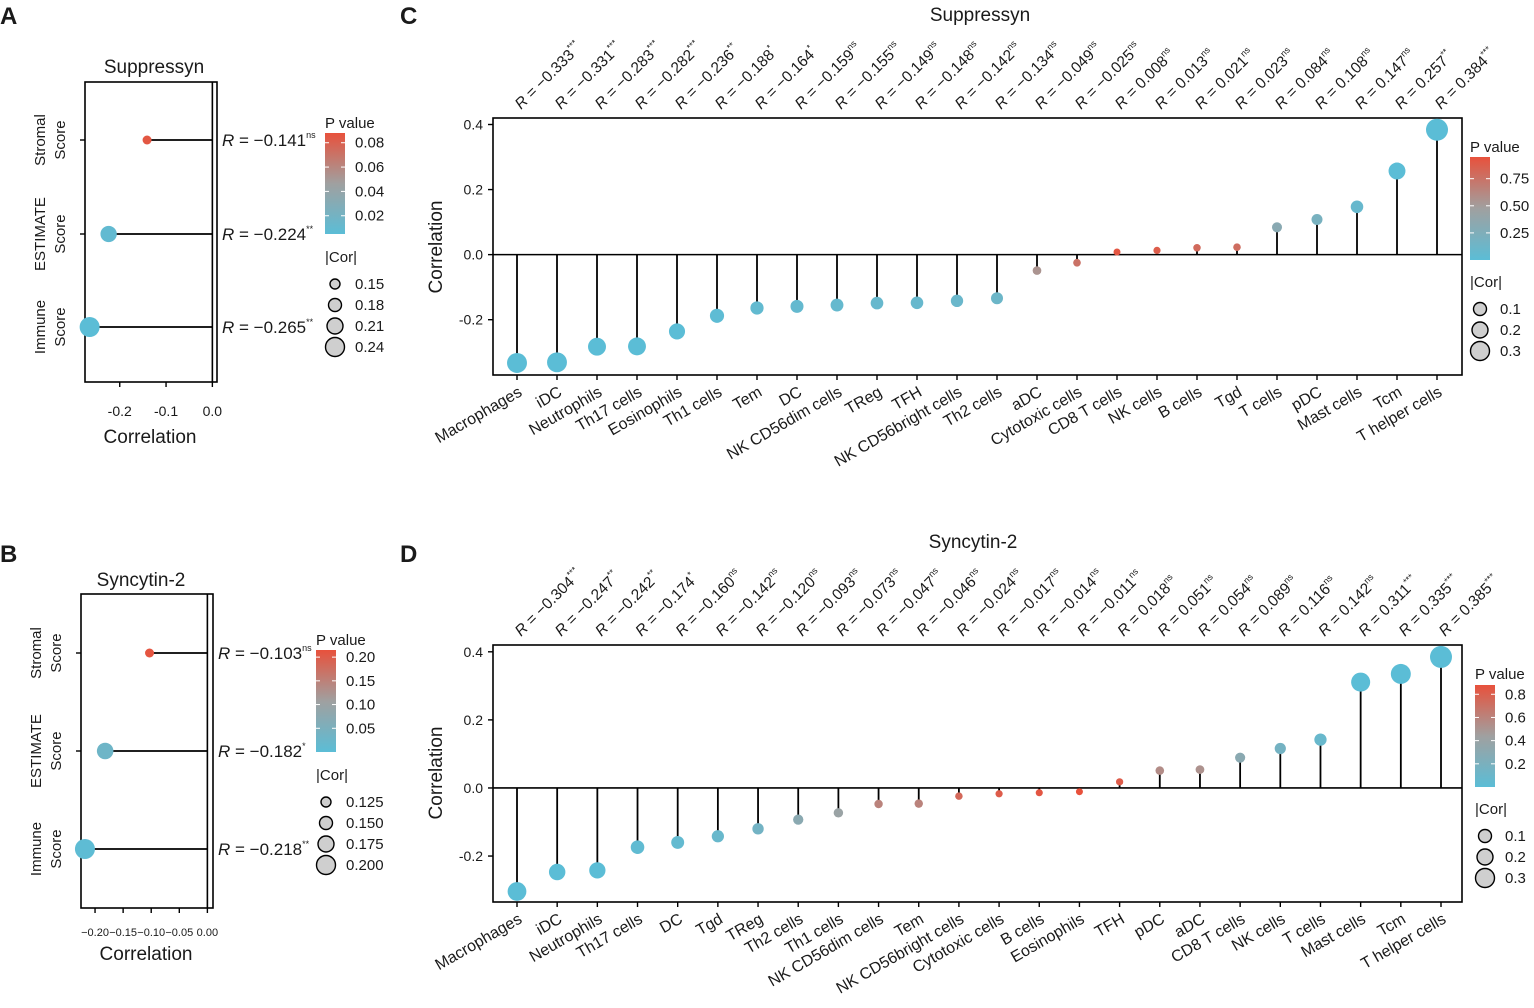 Image resolution: width=1534 pixels, height=1008 pixels. What do you see at coordinates (151, 933) in the screenshot?
I see `panel-b-xtick-label: −0.10` at bounding box center [151, 933].